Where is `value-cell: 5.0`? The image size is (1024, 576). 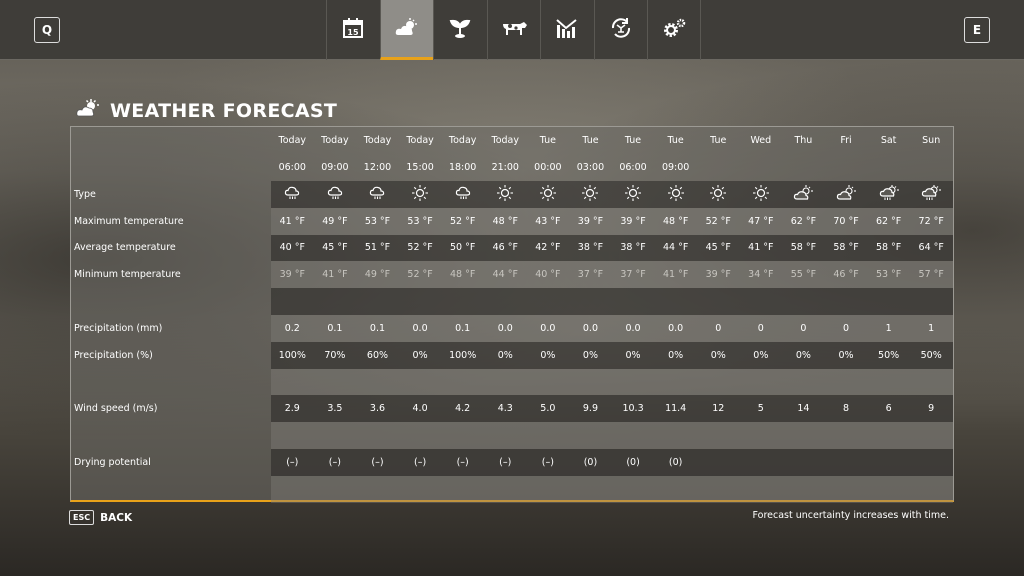
value-cell: 5.0 is located at coordinates (548, 409).